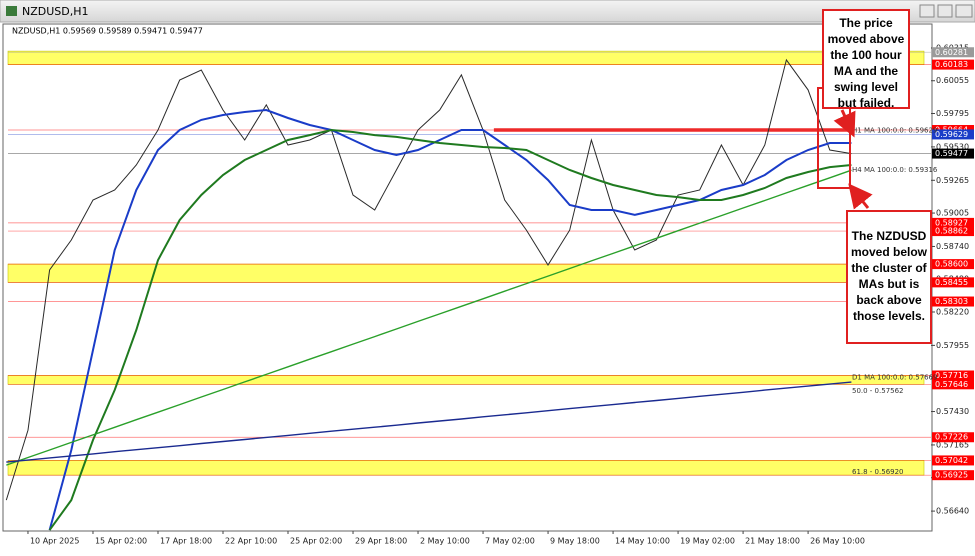 The image size is (975, 556). Describe the element at coordinates (952, 411) in the screenshot. I see `y-tick-label: 0.57430` at that location.